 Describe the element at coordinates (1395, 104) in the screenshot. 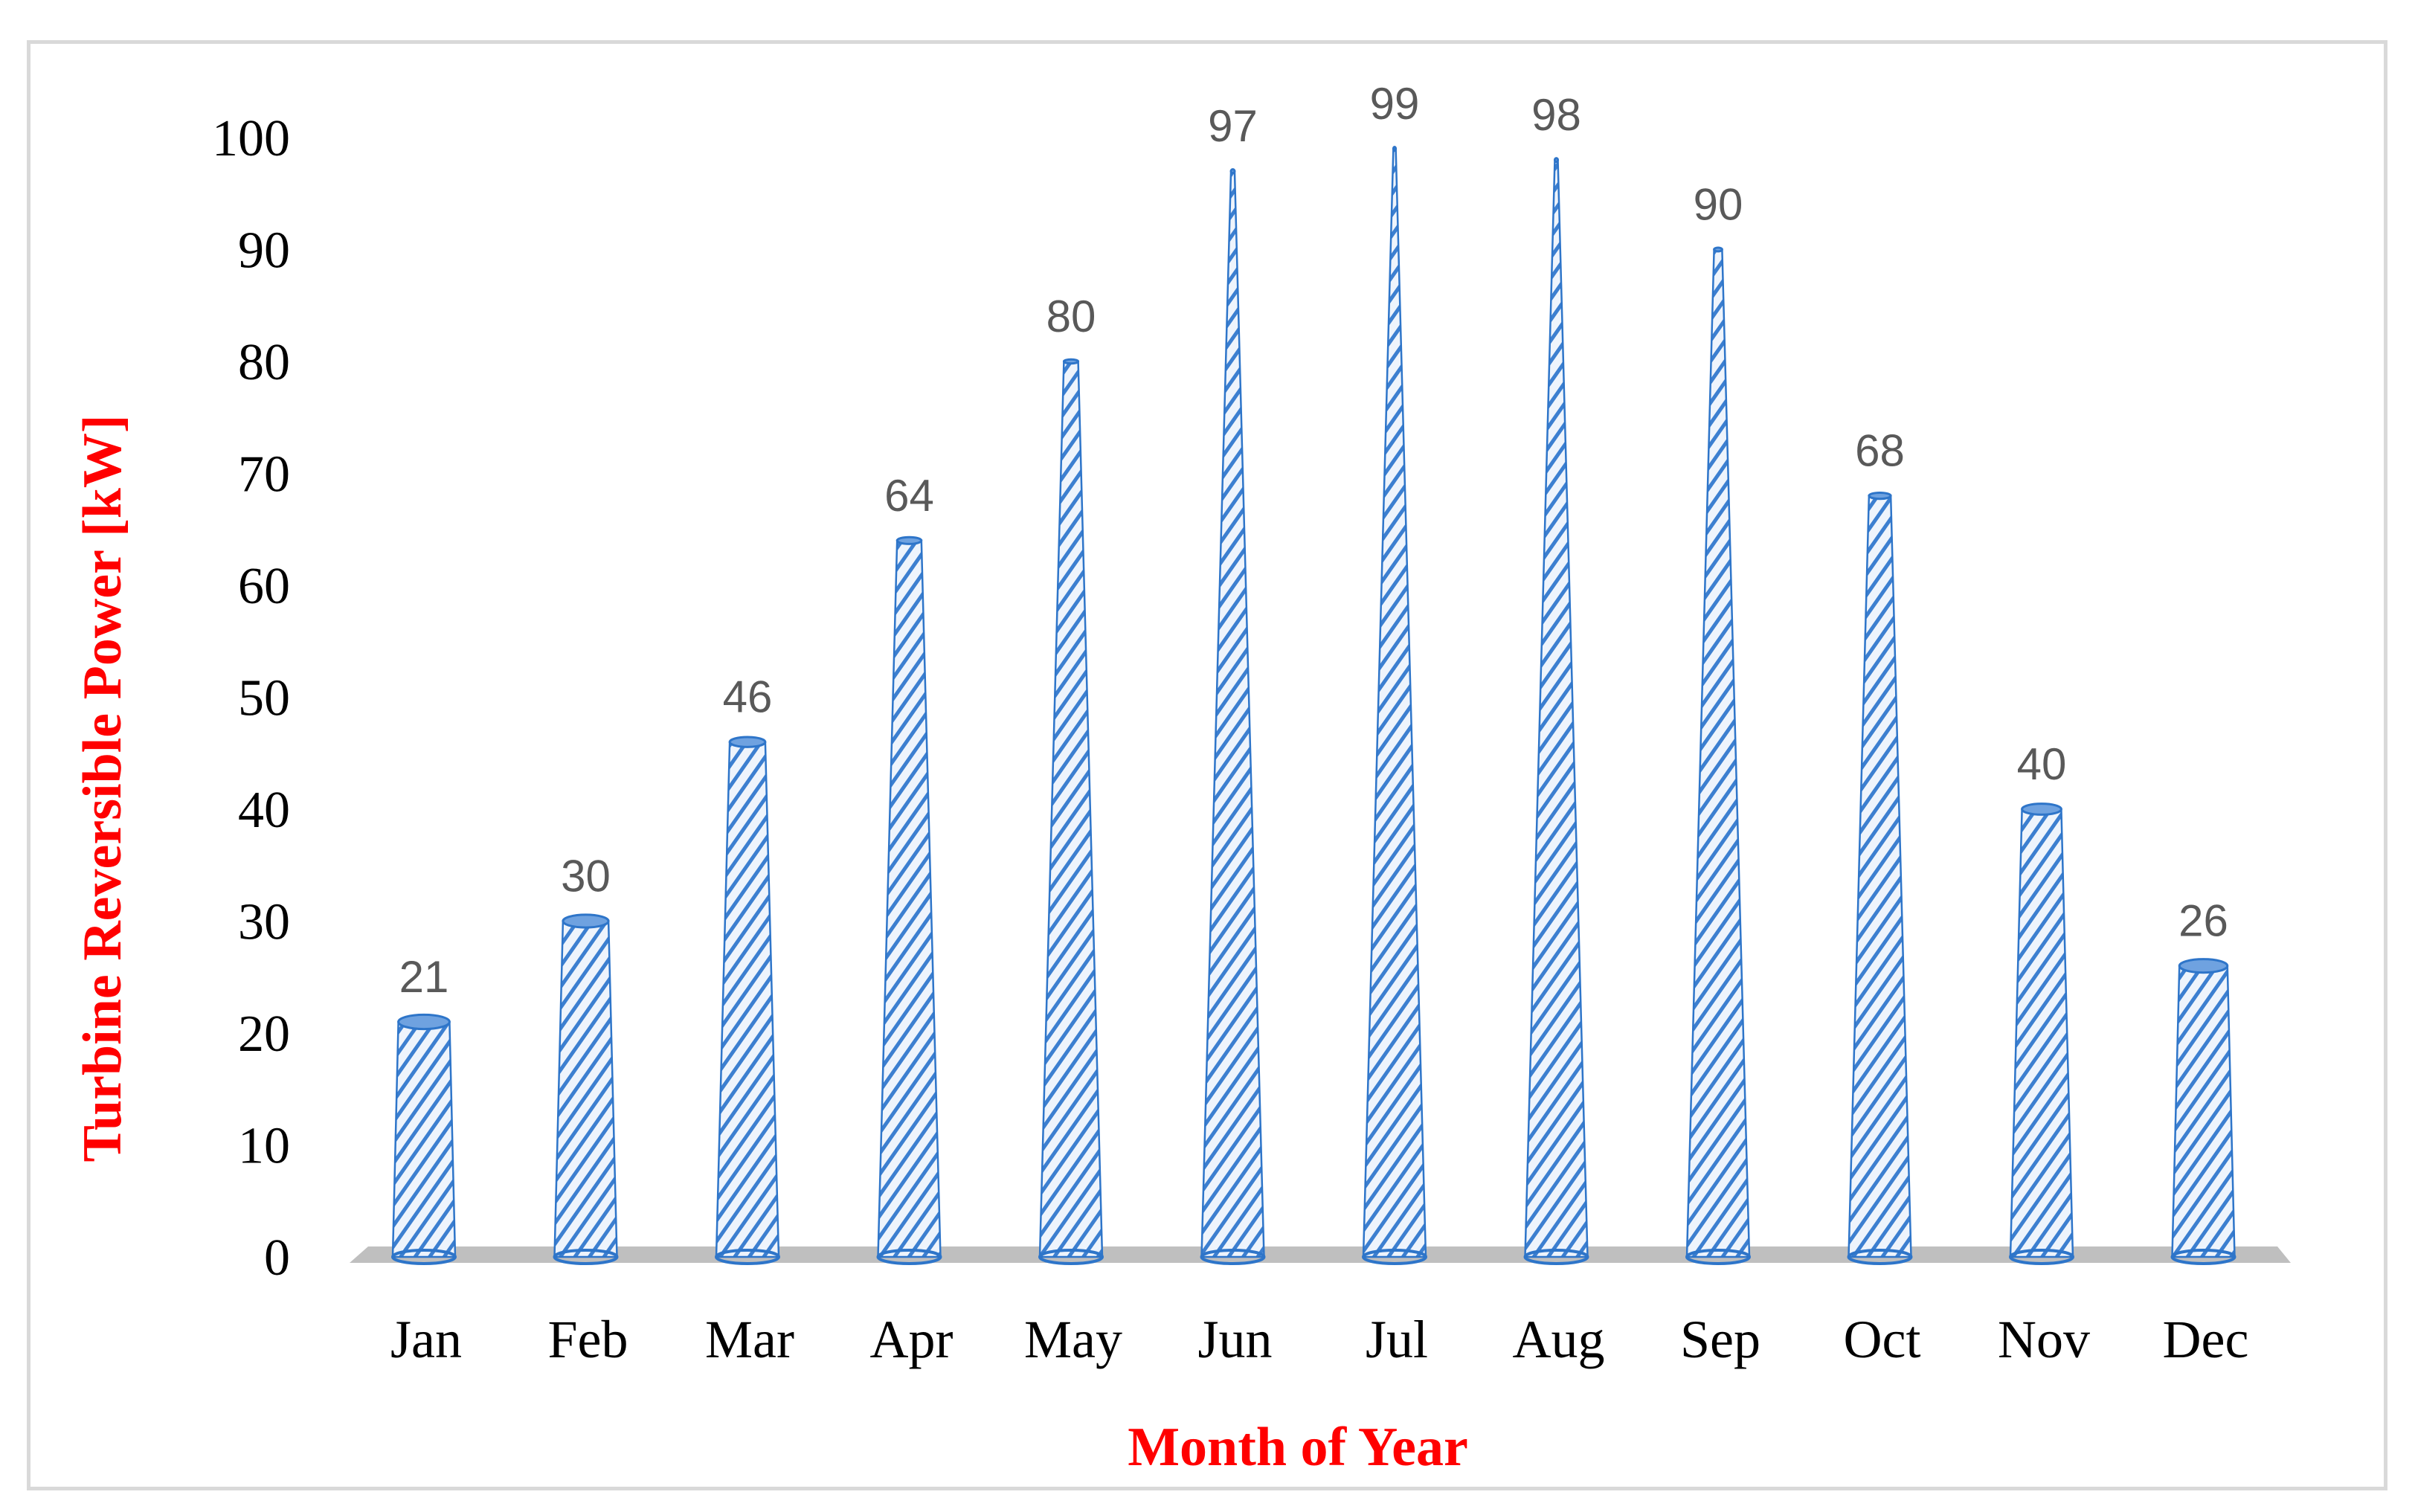

I see `data-label: 99` at that location.